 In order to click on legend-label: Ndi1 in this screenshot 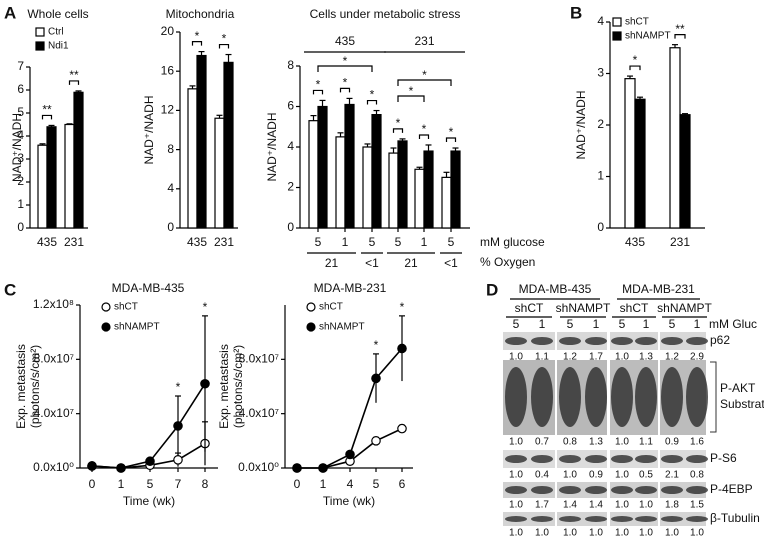, I will do `click(58, 46)`.